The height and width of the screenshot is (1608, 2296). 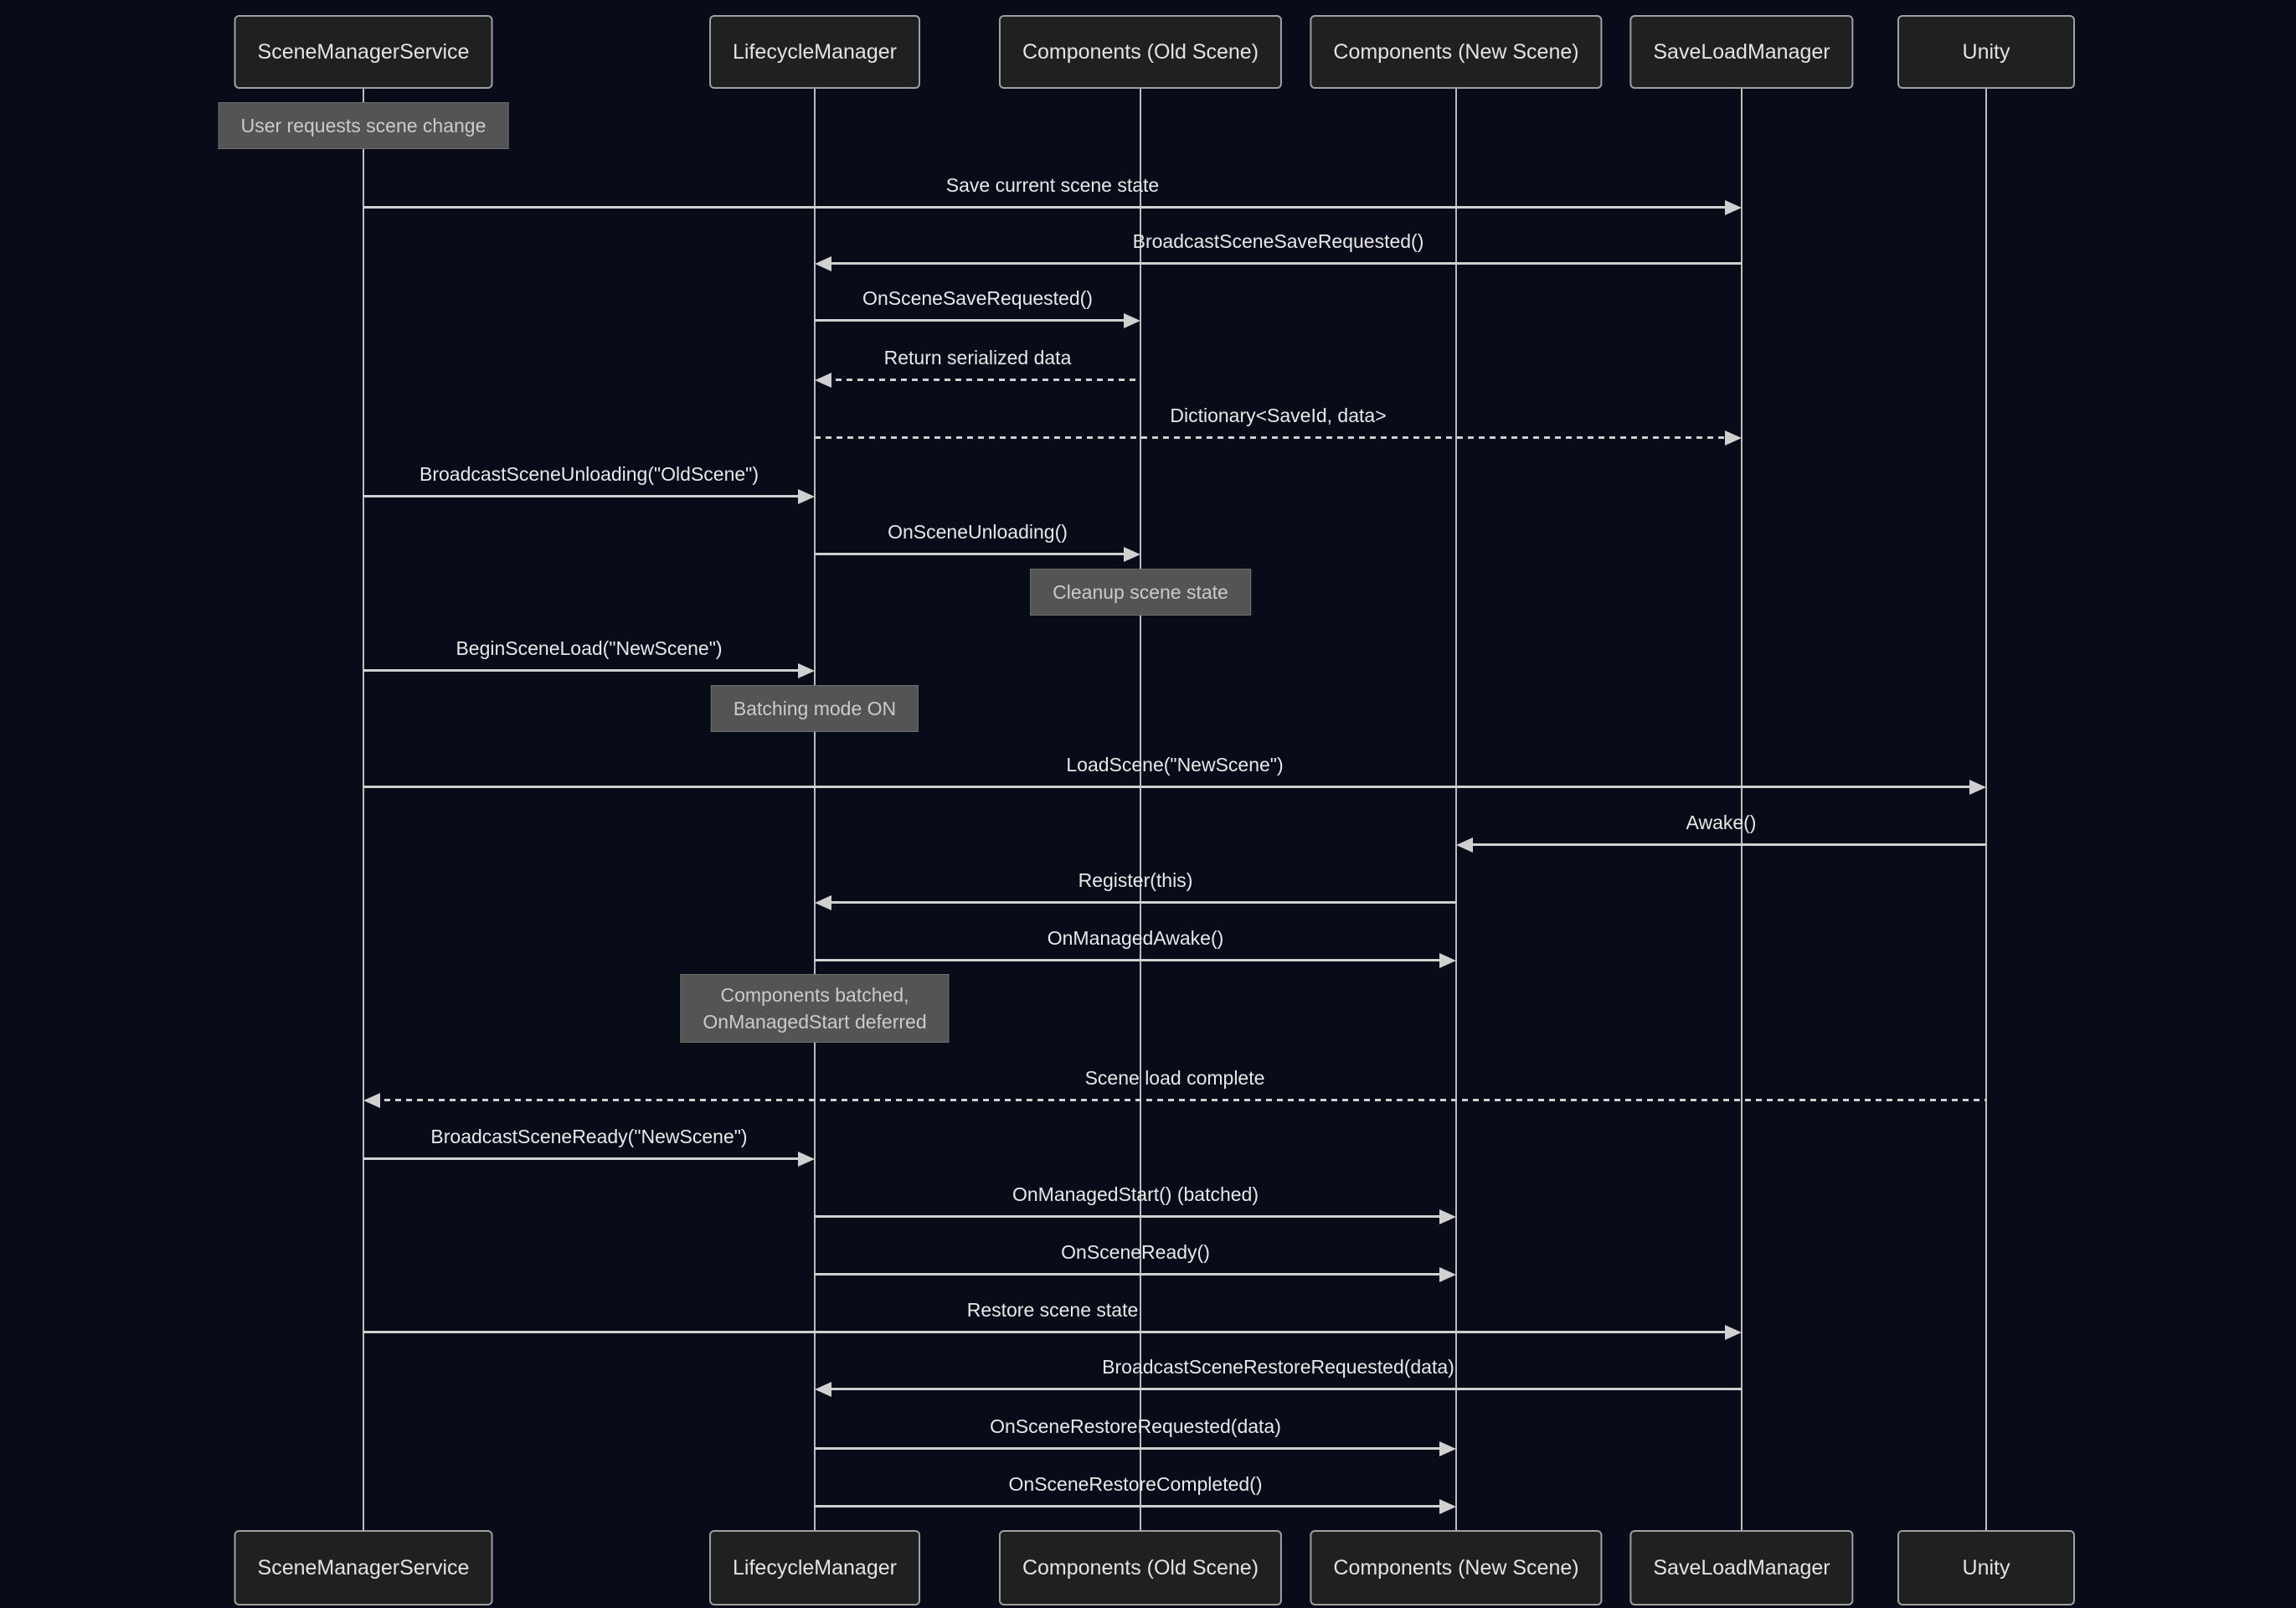 I want to click on note-batching-mode-on: Batching mode ON, so click(x=815, y=708).